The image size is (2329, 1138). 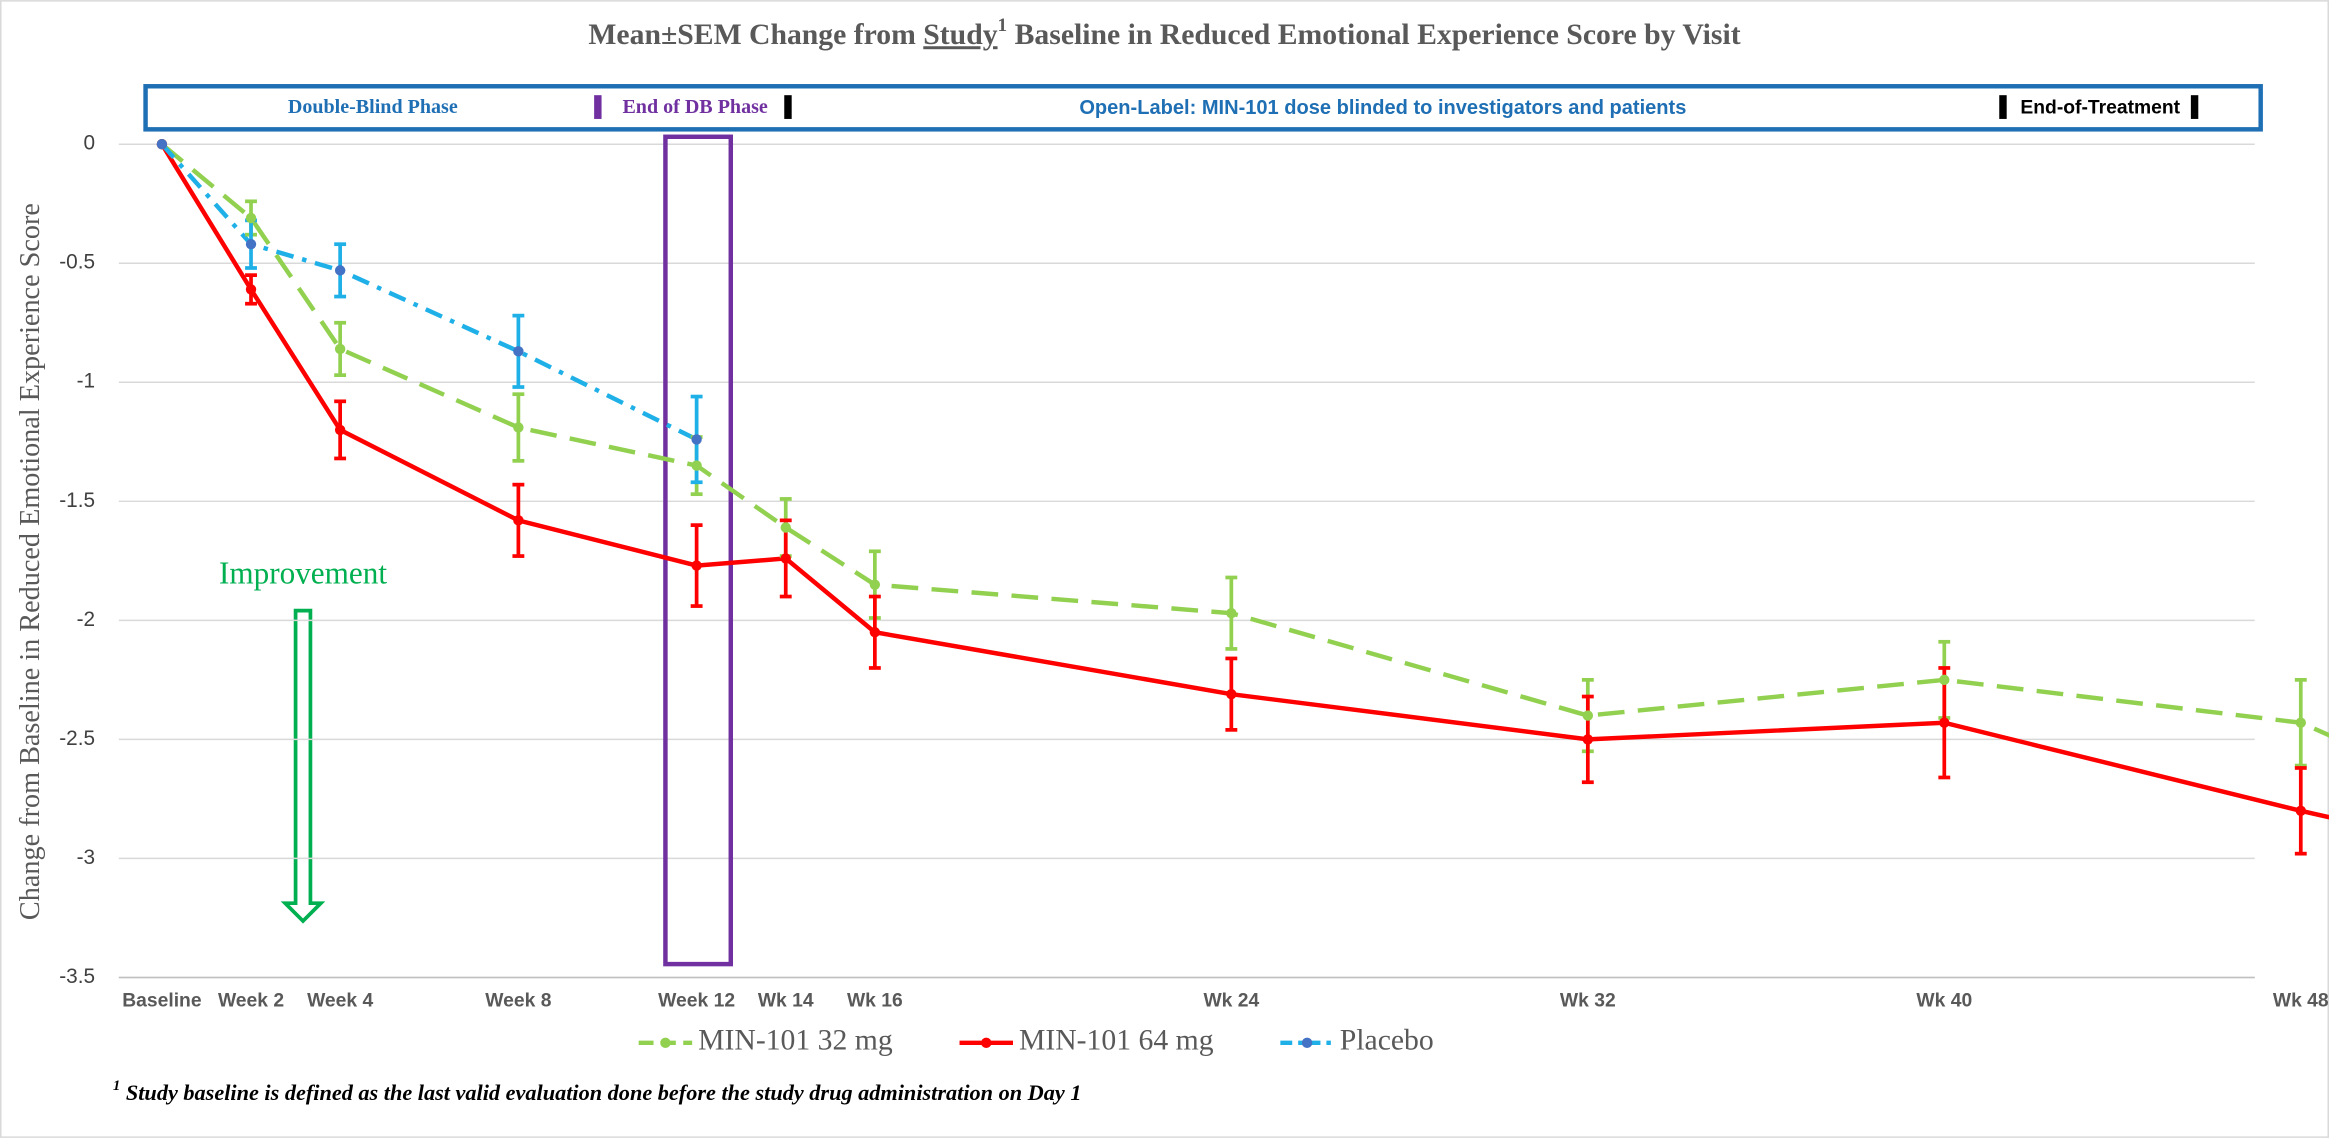 I want to click on phase-banner, so click(x=1203, y=108).